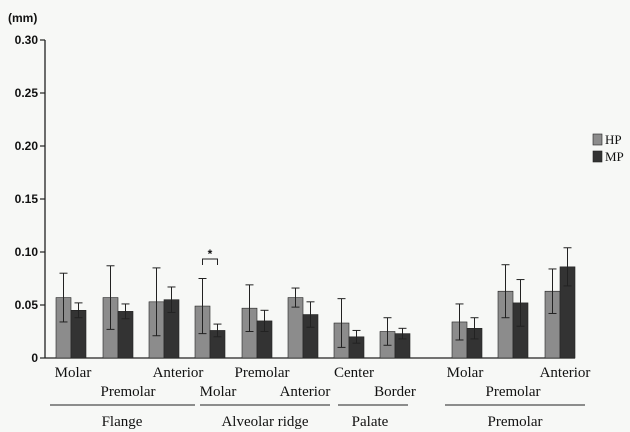  I want to click on category-label: Center, so click(354, 373).